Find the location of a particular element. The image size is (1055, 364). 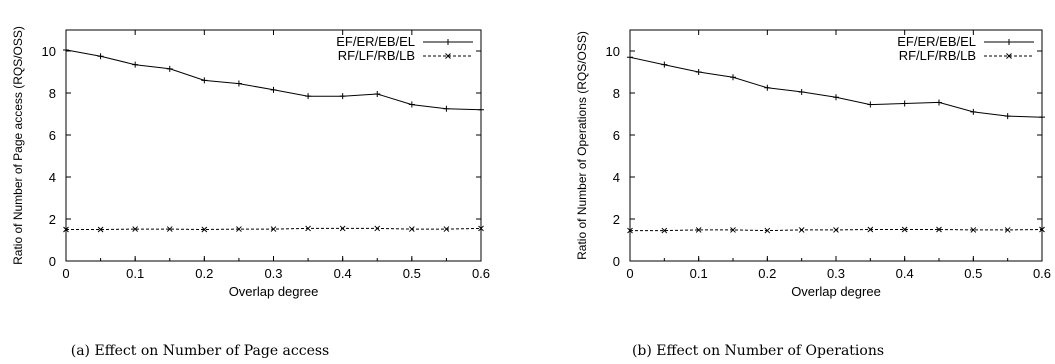

figure-caption: (b) Effect on Number of Operations is located at coordinates (758, 351).